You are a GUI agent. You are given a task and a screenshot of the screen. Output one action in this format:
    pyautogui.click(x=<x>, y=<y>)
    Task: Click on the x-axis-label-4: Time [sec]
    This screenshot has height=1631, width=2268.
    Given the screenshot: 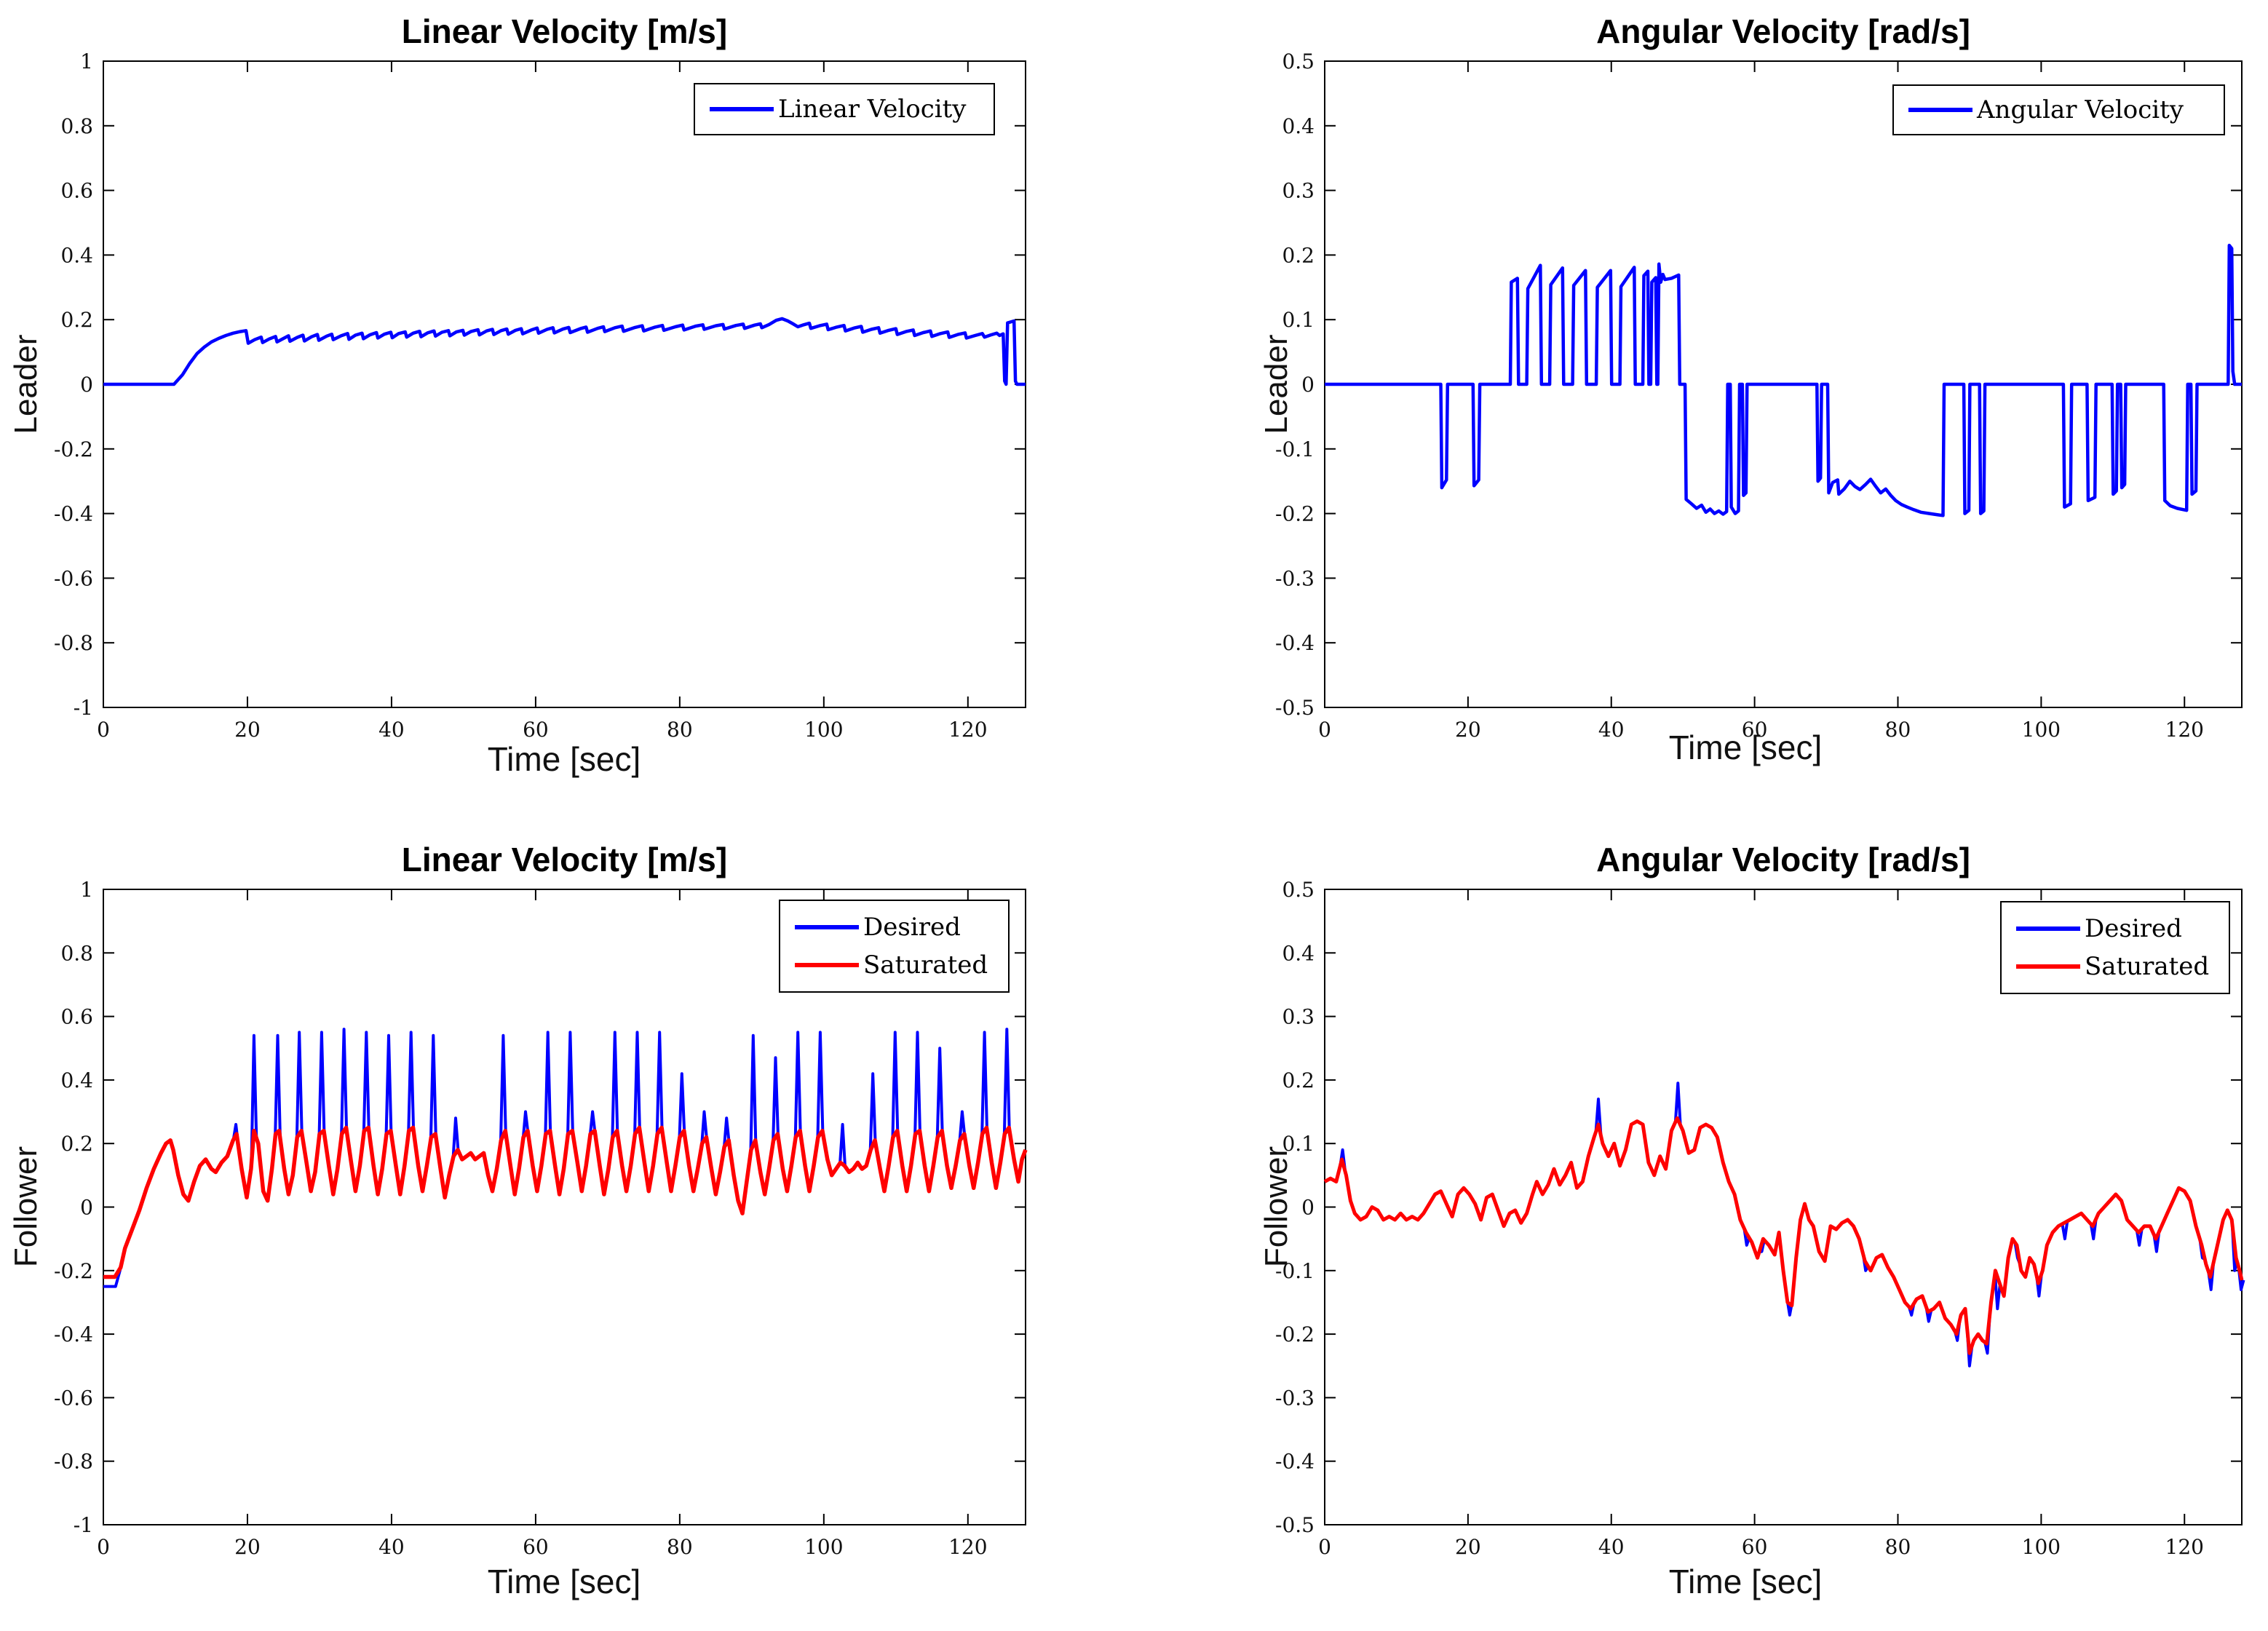 What is the action you would take?
    pyautogui.click(x=1745, y=1581)
    